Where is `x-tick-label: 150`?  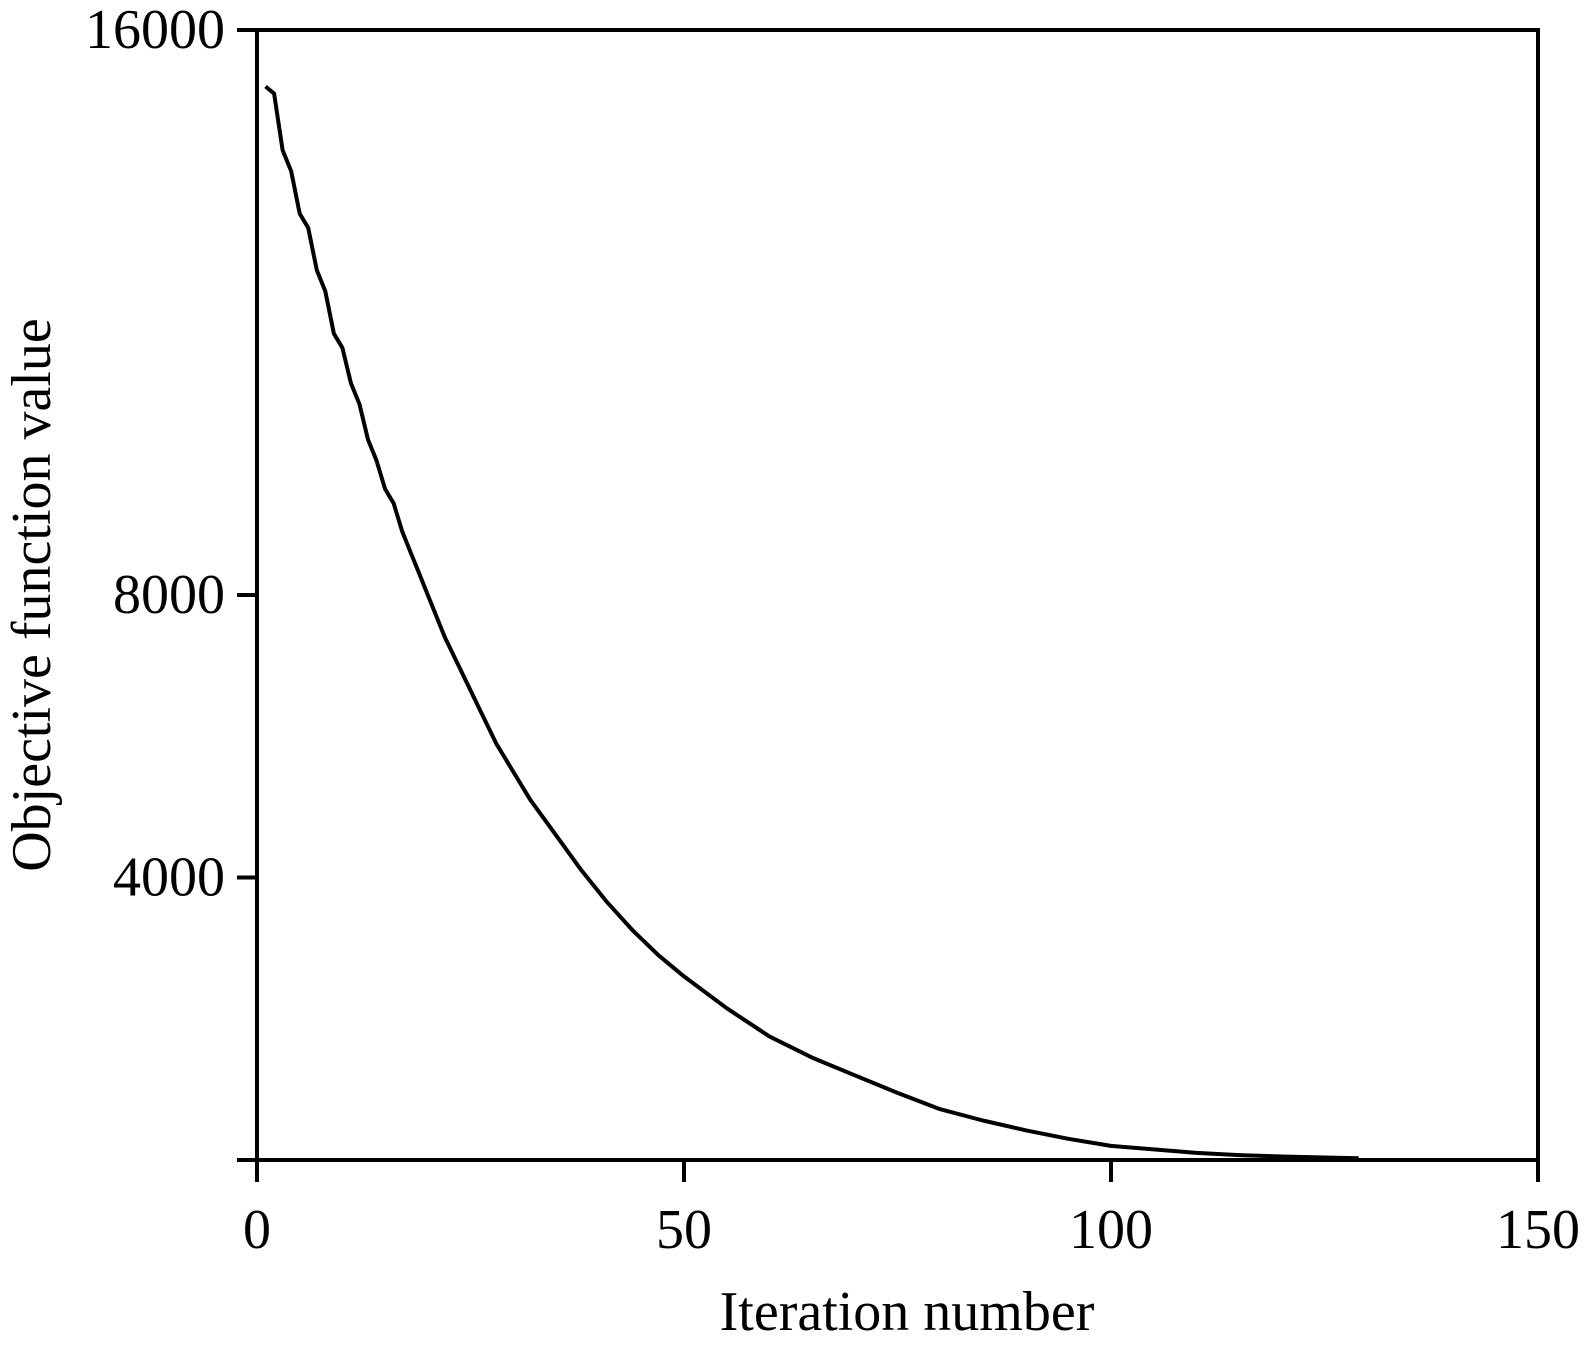 x-tick-label: 150 is located at coordinates (1538, 1230).